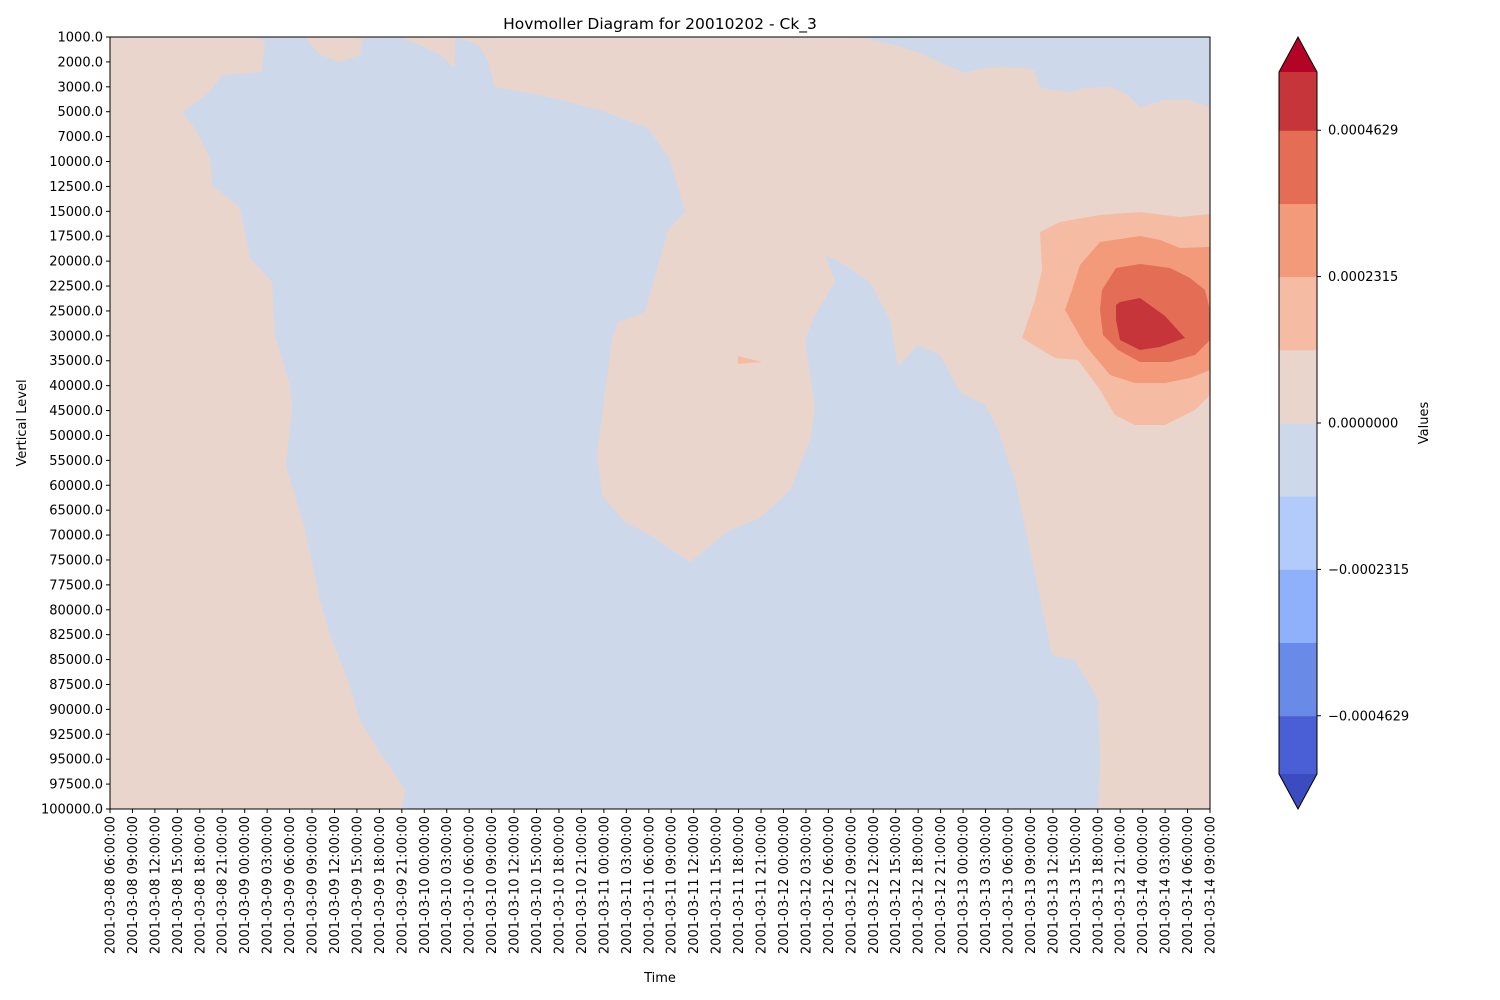 Image resolution: width=1500 pixels, height=1000 pixels. Describe the element at coordinates (76, 735) in the screenshot. I see `y-tick-label: 92500.0` at that location.